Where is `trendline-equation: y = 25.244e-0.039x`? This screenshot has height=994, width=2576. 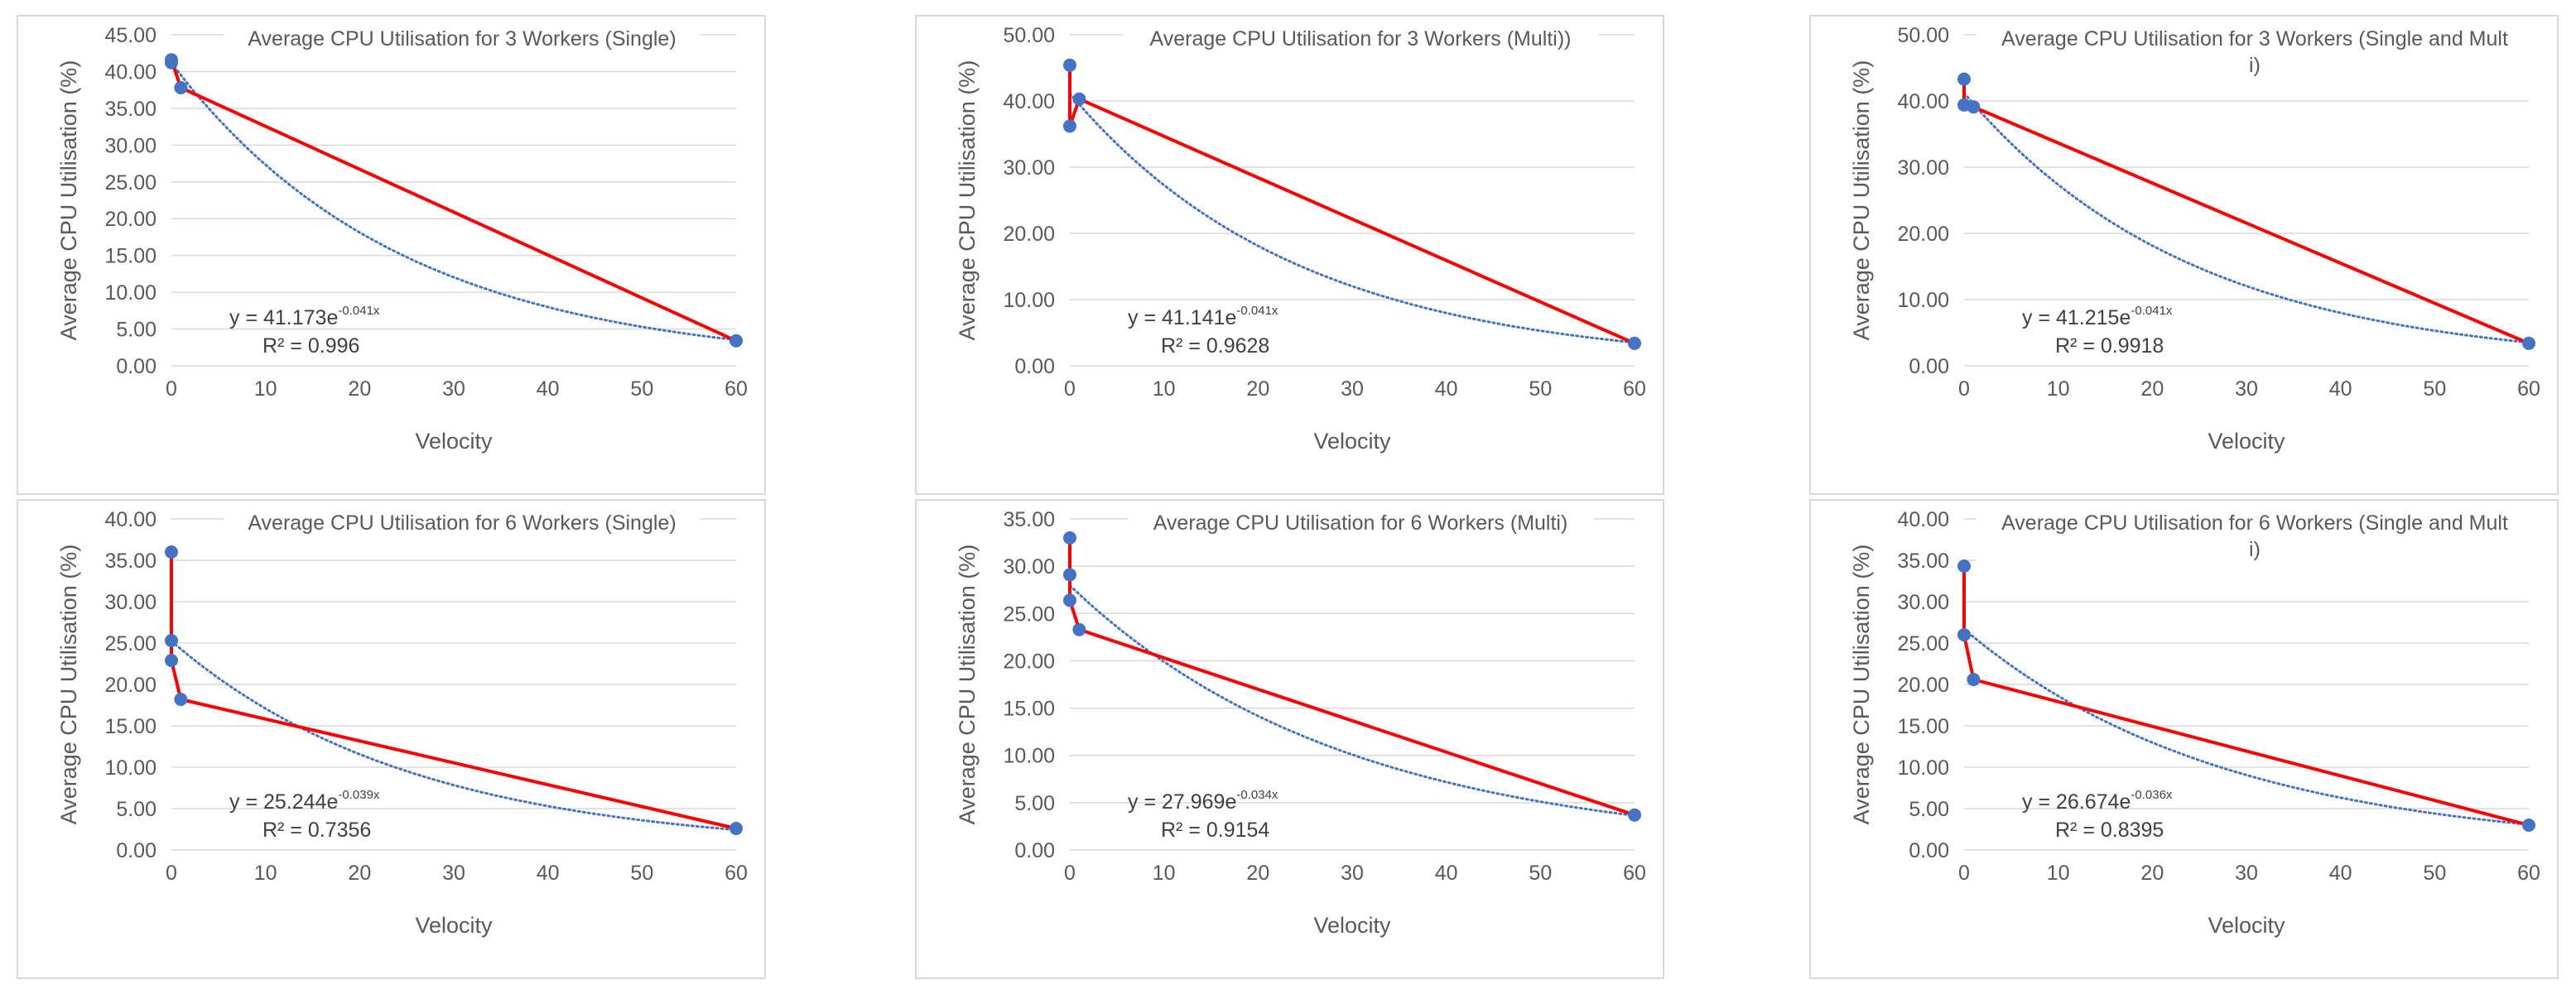
trendline-equation: y = 25.244e-0.039x is located at coordinates (304, 801).